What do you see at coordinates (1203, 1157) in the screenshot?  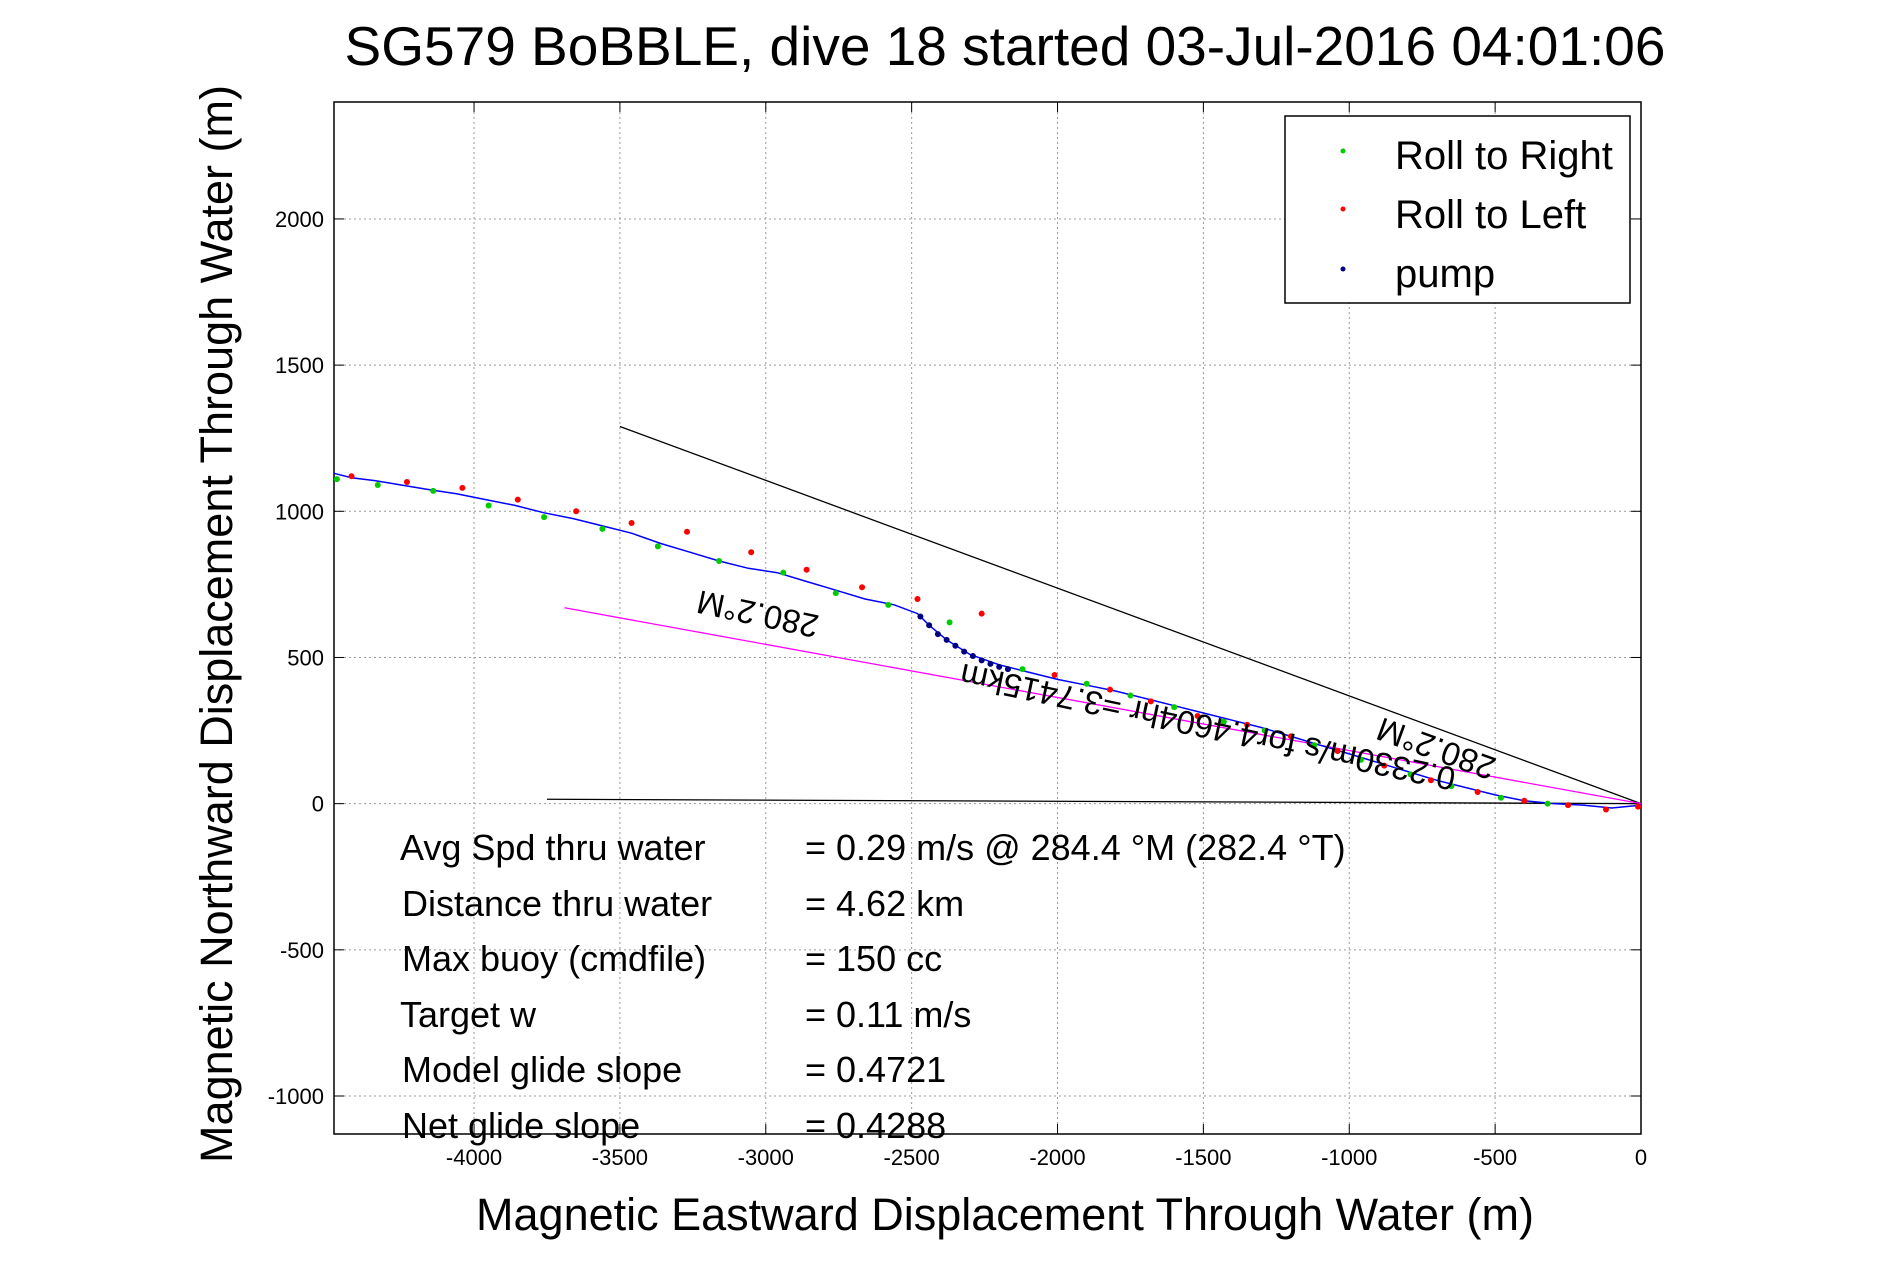 I see `x-tick-label: -1500` at bounding box center [1203, 1157].